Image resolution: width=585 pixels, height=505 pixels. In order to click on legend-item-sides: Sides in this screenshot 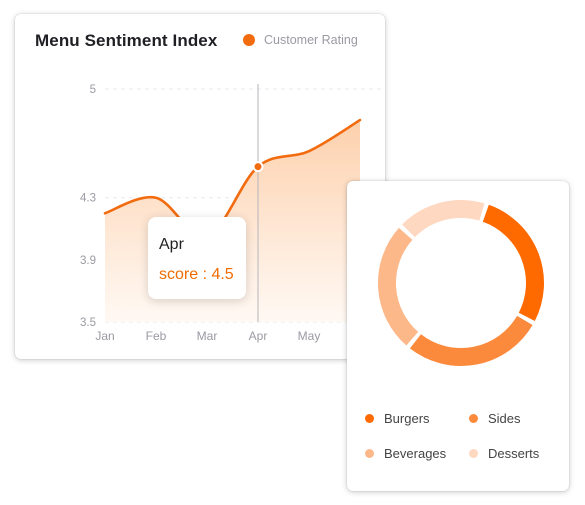, I will do `click(495, 418)`.